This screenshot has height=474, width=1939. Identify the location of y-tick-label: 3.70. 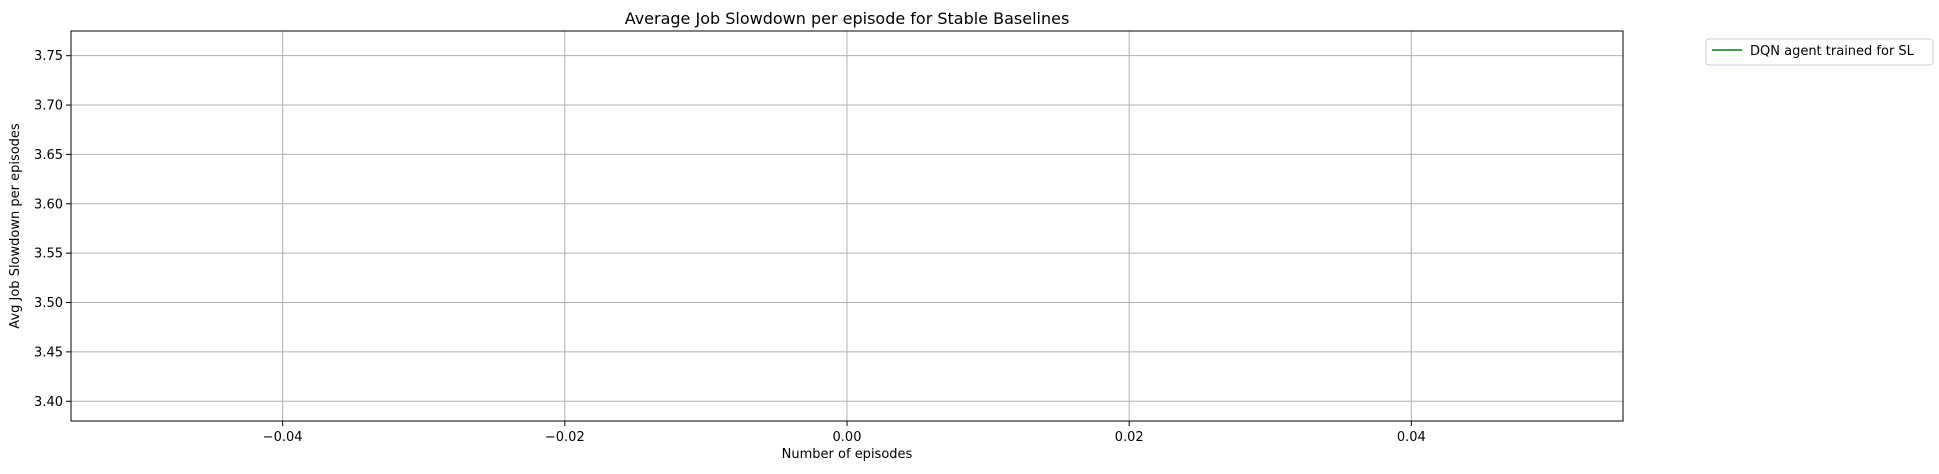
(48, 106).